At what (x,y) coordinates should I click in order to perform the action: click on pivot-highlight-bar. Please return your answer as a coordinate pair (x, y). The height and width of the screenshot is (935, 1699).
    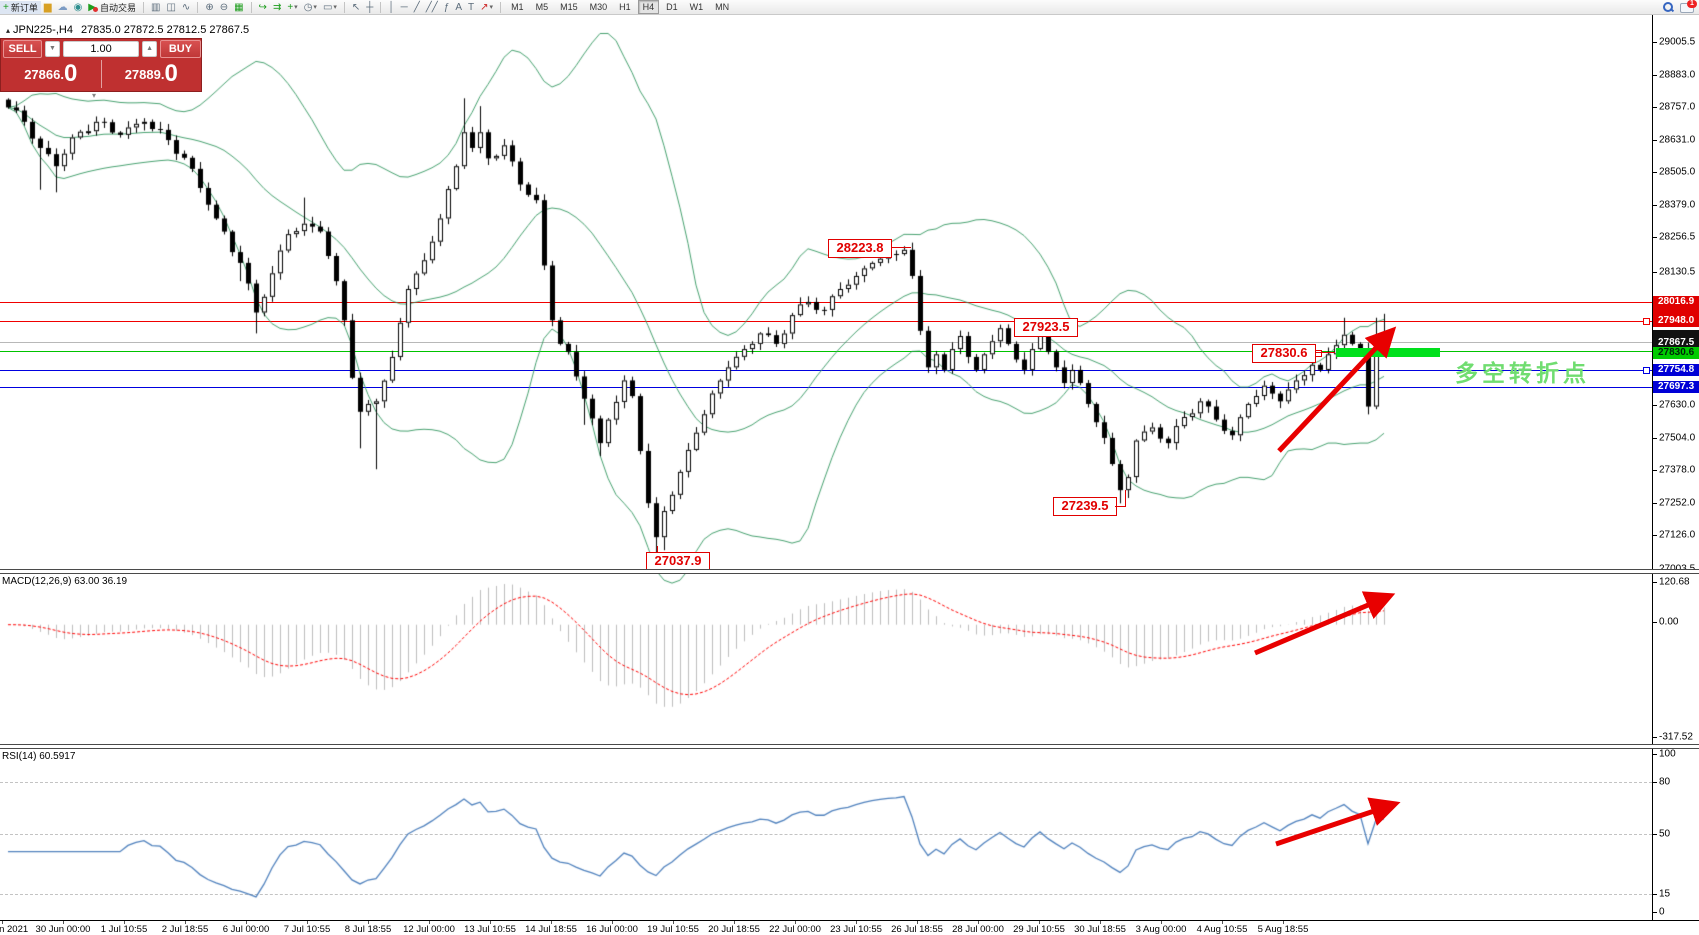
    Looking at the image, I should click on (1388, 352).